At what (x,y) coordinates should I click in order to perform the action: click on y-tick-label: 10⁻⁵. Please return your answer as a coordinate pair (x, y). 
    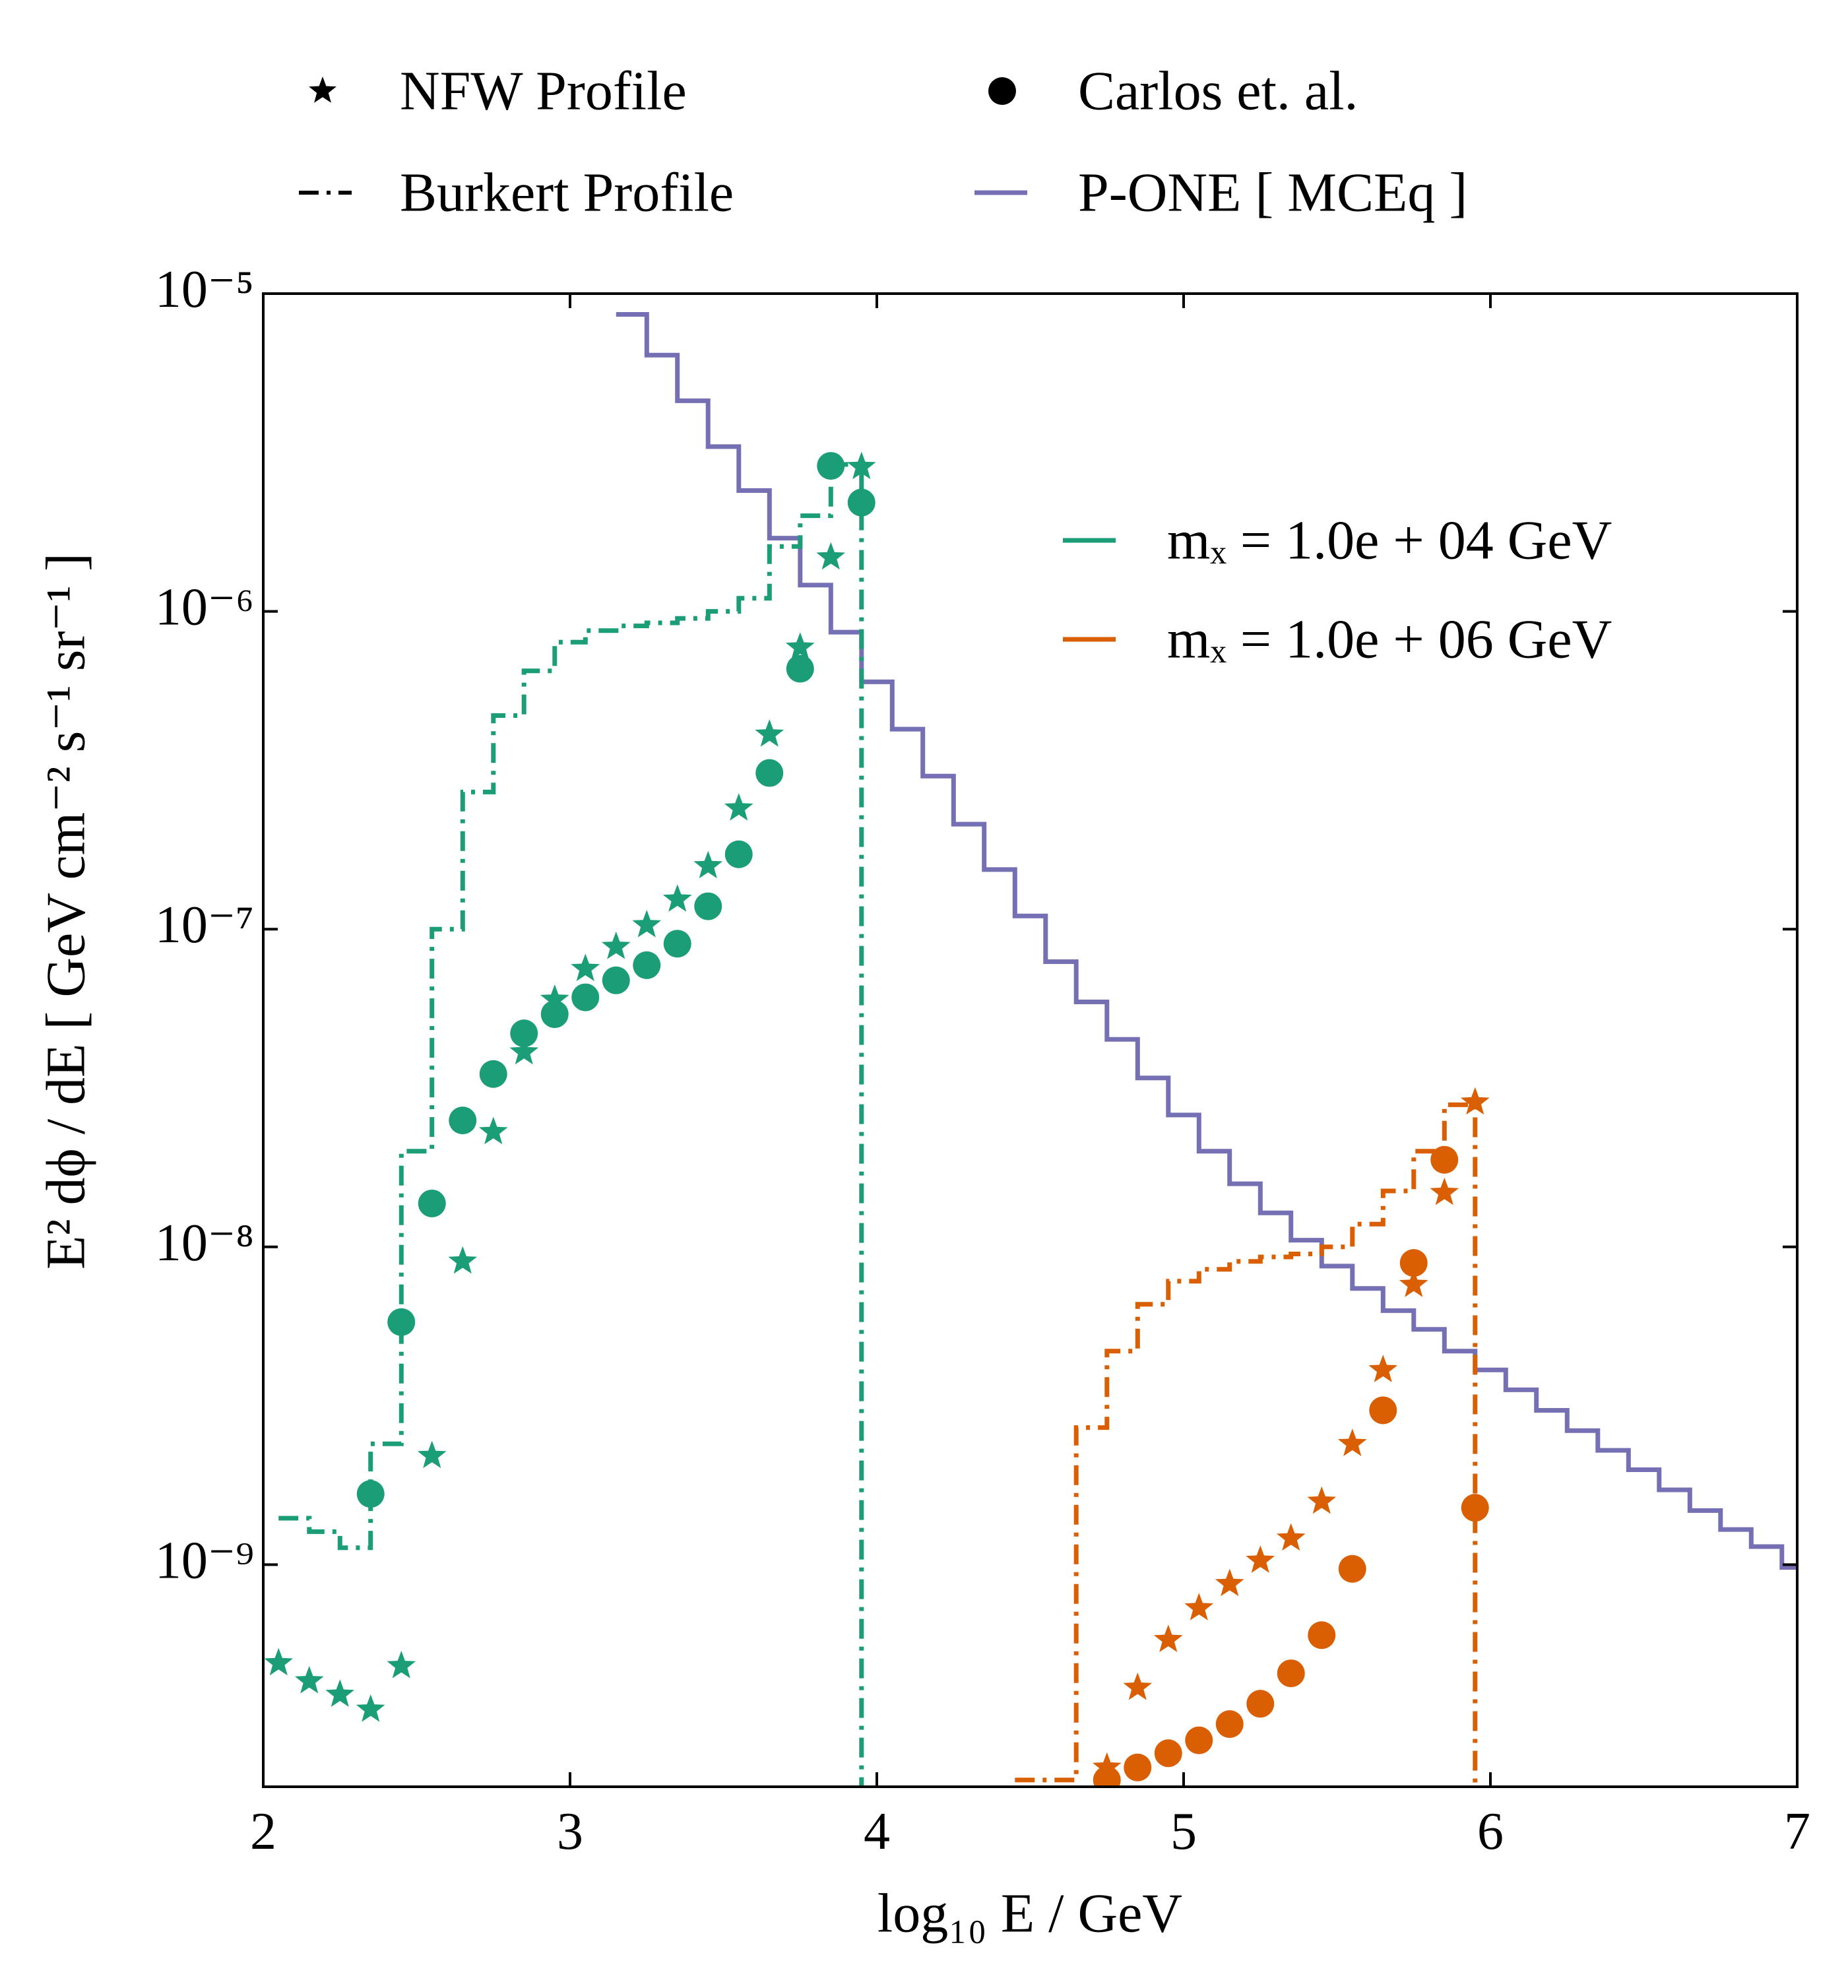
    Looking at the image, I should click on (204, 290).